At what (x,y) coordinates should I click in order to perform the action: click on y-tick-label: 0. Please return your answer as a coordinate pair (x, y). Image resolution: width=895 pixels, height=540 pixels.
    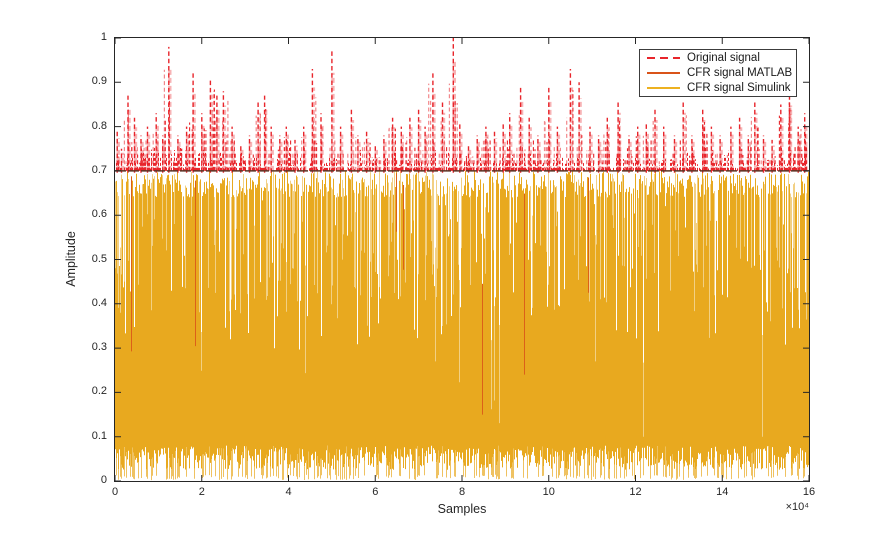
    Looking at the image, I should click on (103, 480).